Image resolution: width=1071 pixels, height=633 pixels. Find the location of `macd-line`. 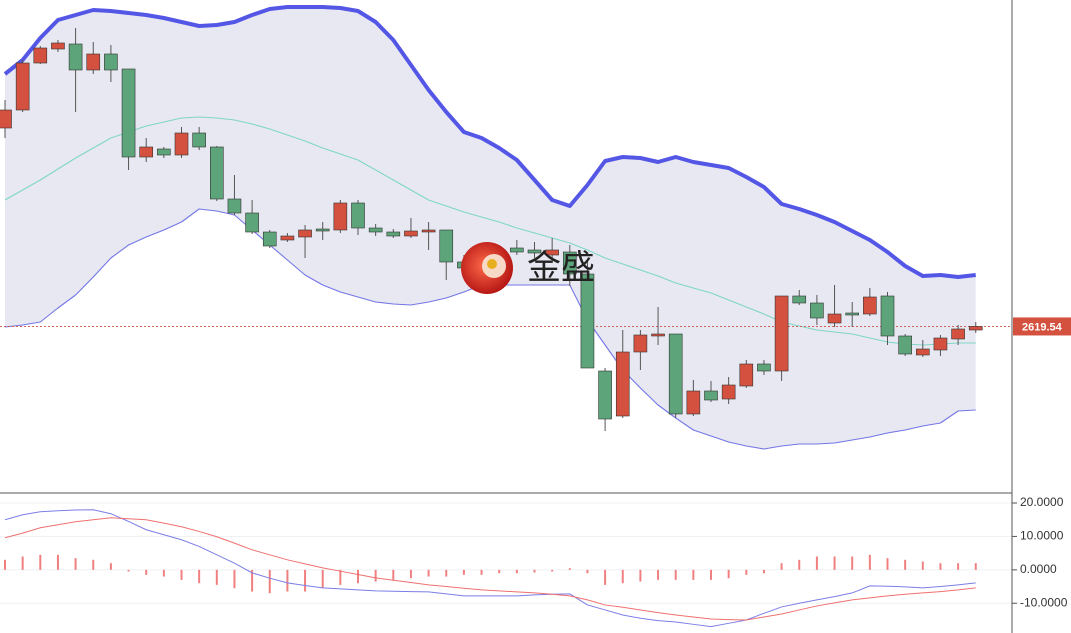

macd-line is located at coordinates (490, 569).